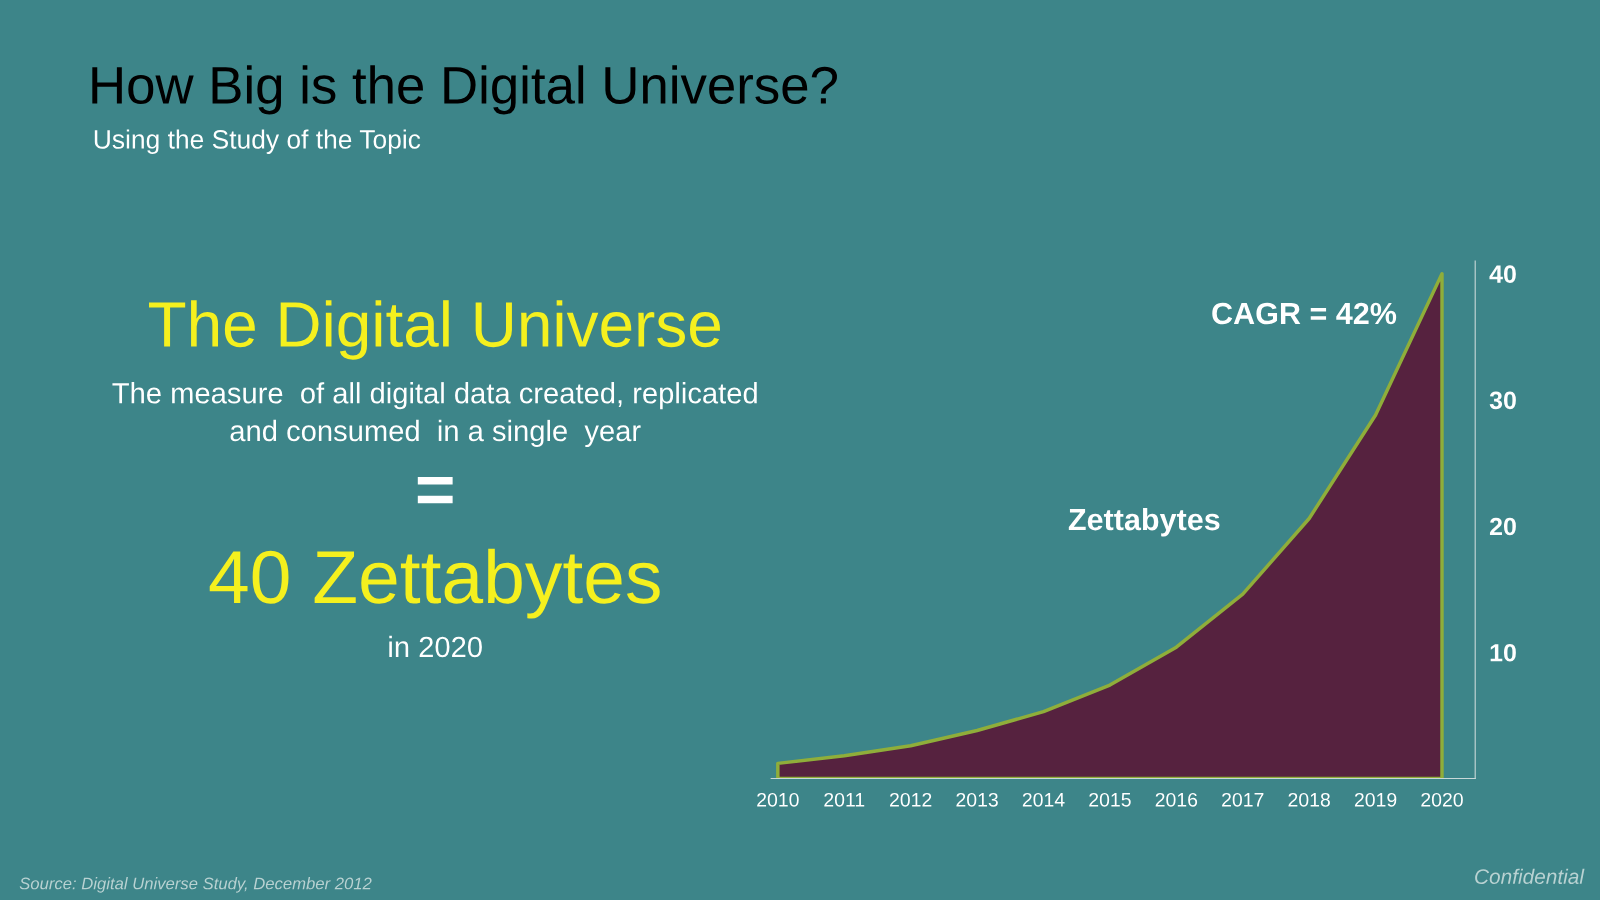  Describe the element at coordinates (1304, 313) in the screenshot. I see `annotation: CAGR = 42%` at that location.